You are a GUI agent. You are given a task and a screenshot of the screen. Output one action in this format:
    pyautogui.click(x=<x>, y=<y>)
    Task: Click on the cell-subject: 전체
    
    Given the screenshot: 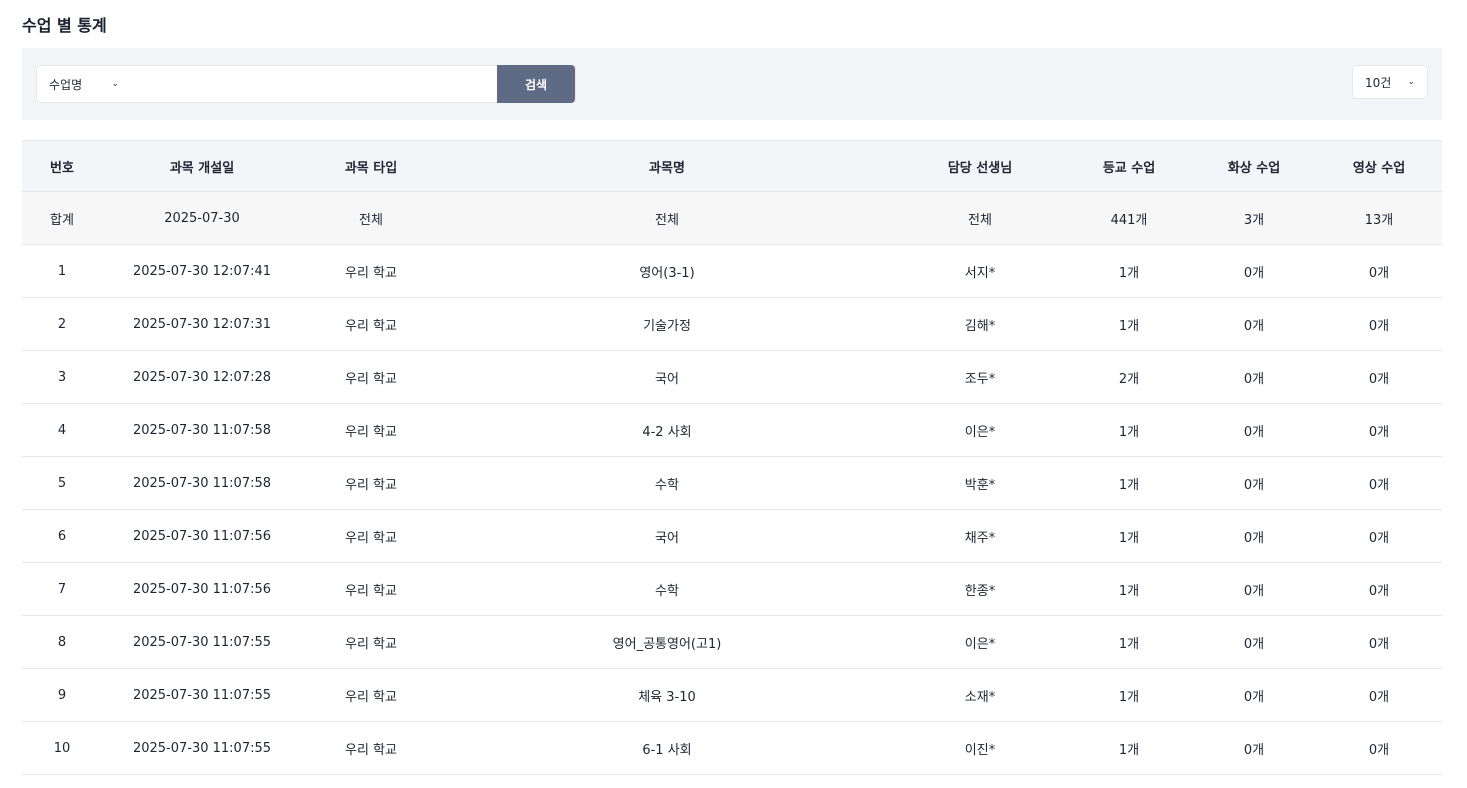 What is the action you would take?
    pyautogui.click(x=667, y=218)
    